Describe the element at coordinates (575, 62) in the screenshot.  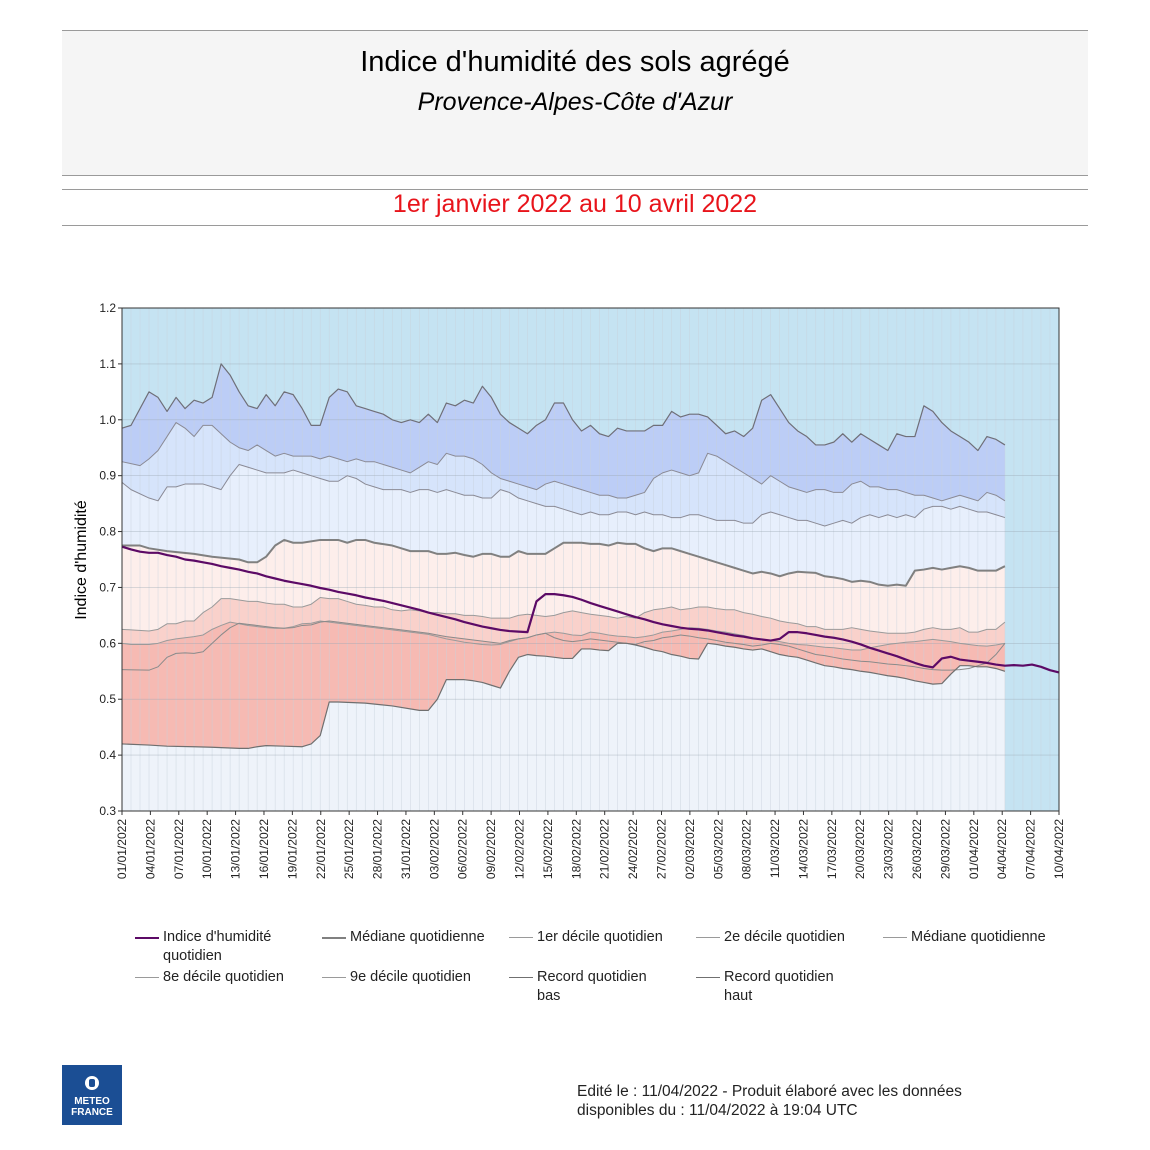
I see `page-title: Indice d'humidité des sols agrégé` at that location.